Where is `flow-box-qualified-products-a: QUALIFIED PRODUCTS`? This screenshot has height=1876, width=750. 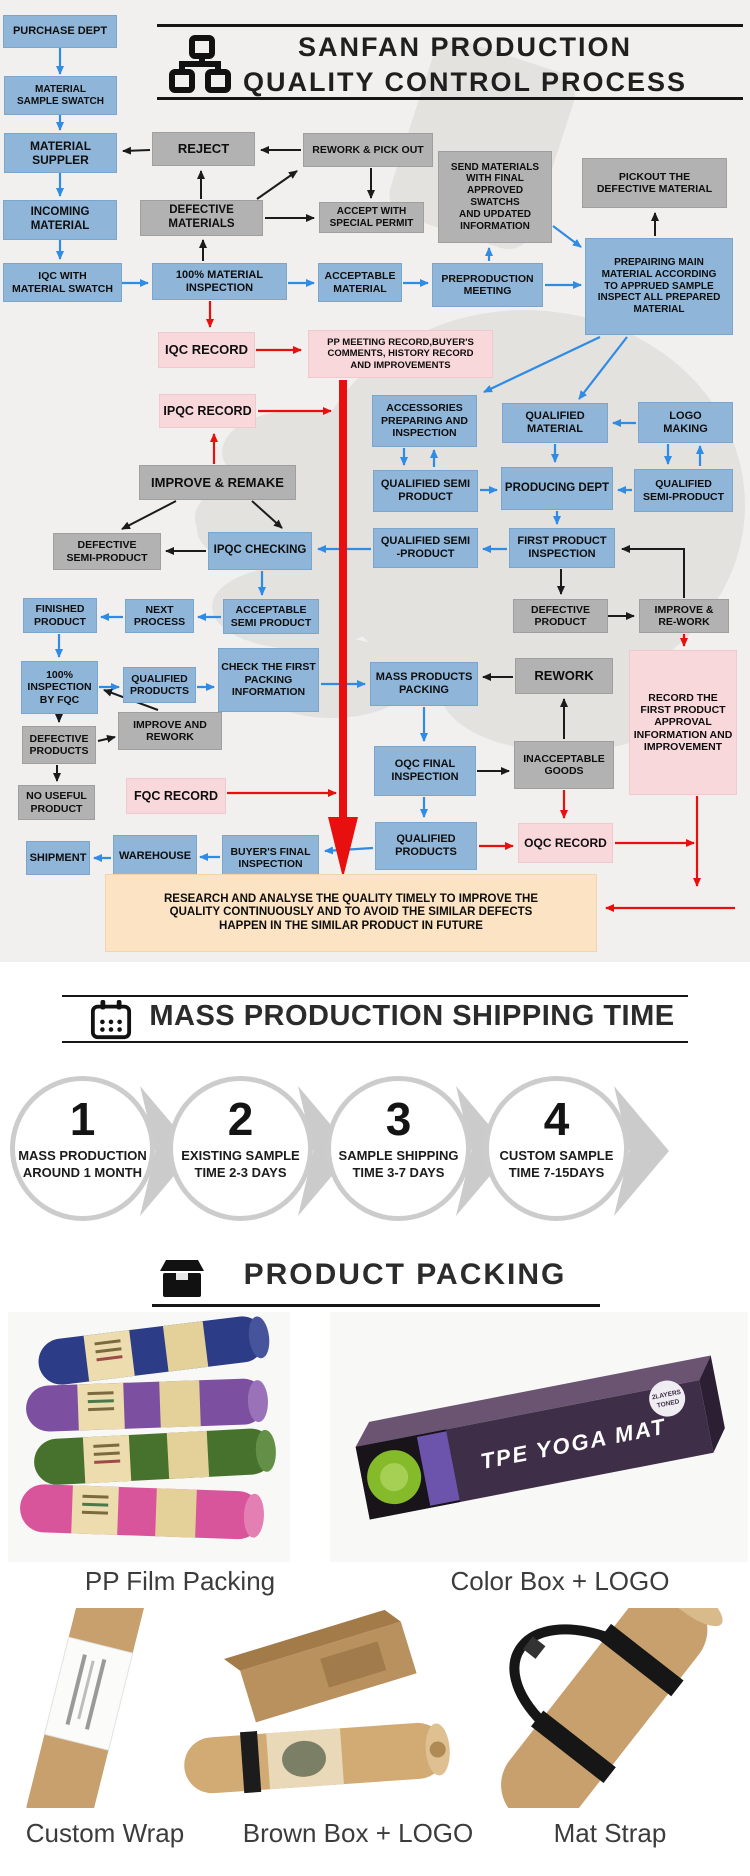
flow-box-qualified-products-a: QUALIFIED PRODUCTS is located at coordinates (159, 685).